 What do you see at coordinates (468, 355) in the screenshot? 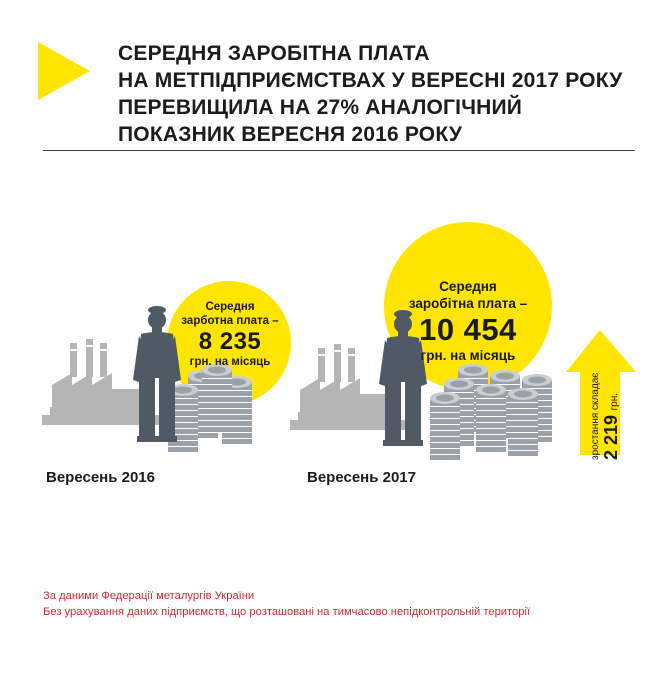
I see `salary-unit-2017: грн. на місяць` at bounding box center [468, 355].